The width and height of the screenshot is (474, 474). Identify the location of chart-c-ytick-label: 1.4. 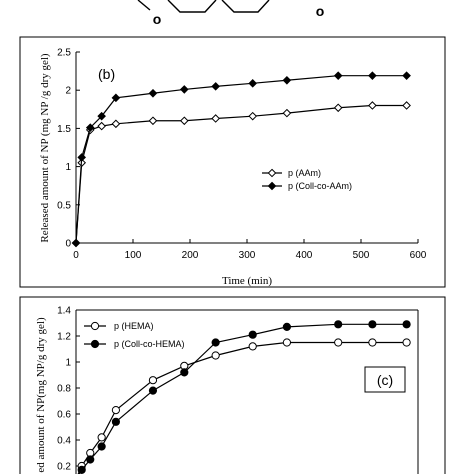
(64, 311).